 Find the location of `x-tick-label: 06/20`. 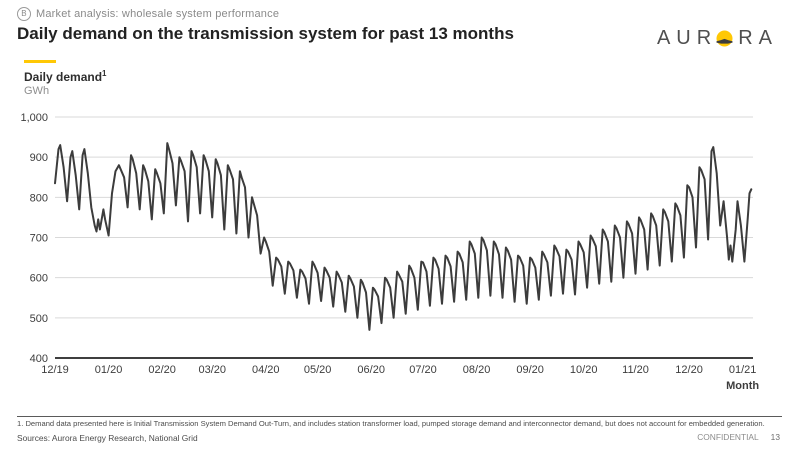

x-tick-label: 06/20 is located at coordinates (371, 370).